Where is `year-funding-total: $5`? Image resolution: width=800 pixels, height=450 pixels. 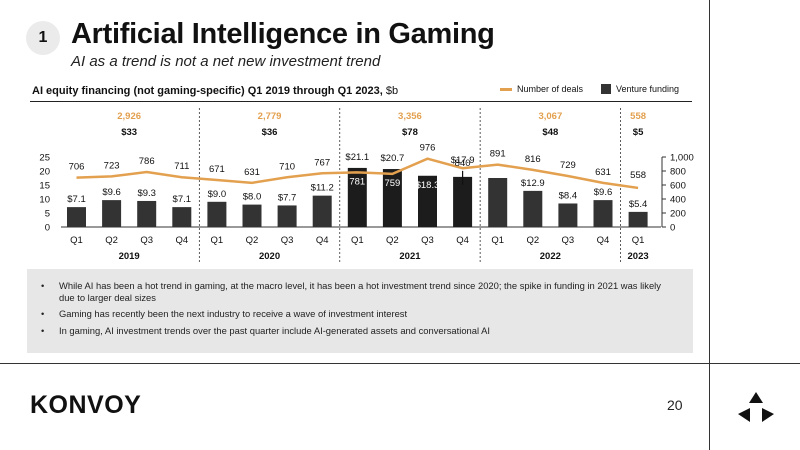 year-funding-total: $5 is located at coordinates (638, 132).